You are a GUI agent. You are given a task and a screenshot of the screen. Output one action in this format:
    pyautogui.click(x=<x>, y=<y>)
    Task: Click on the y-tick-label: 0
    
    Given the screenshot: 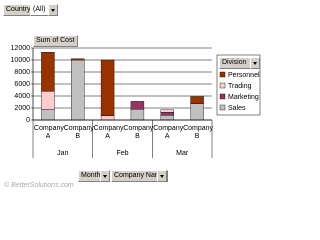 What is the action you would take?
    pyautogui.click(x=28, y=120)
    